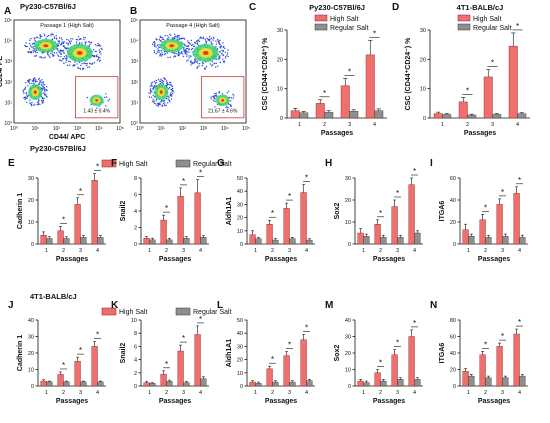 This screenshot has width=550, height=423. Describe the element at coordinates (14, 129) in the screenshot. I see `x-tick-label: 10⁰` at that location.